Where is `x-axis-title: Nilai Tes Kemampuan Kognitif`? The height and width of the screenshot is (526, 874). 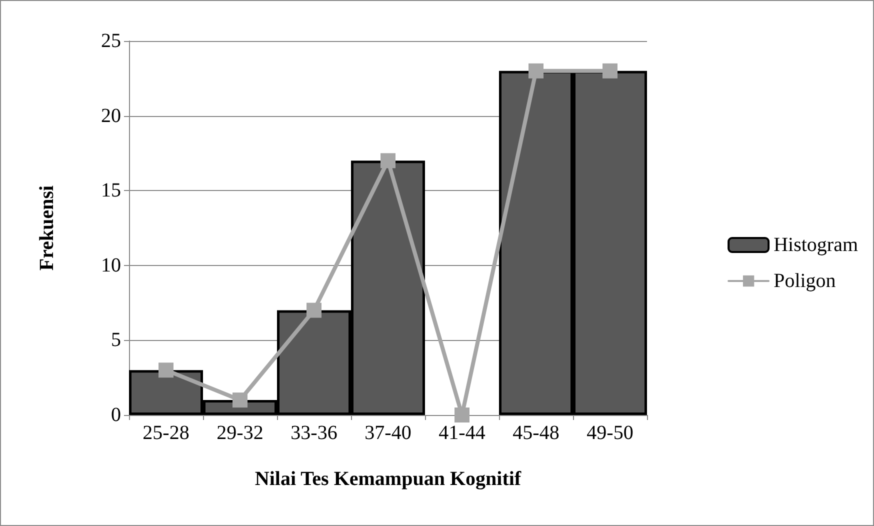
x-axis-title: Nilai Tes Kemampuan Kognitif is located at coordinates (388, 479).